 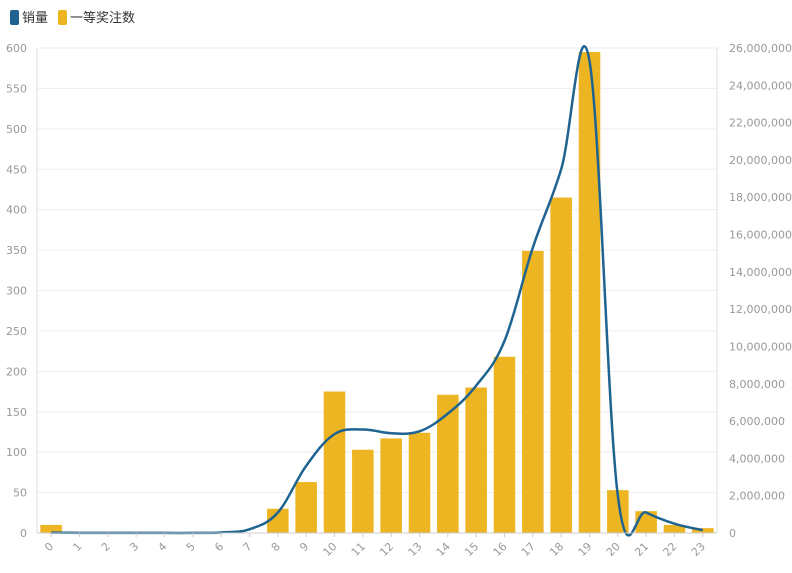 What do you see at coordinates (16, 452) in the screenshot?
I see `y-left-tick-label: 100` at bounding box center [16, 452].